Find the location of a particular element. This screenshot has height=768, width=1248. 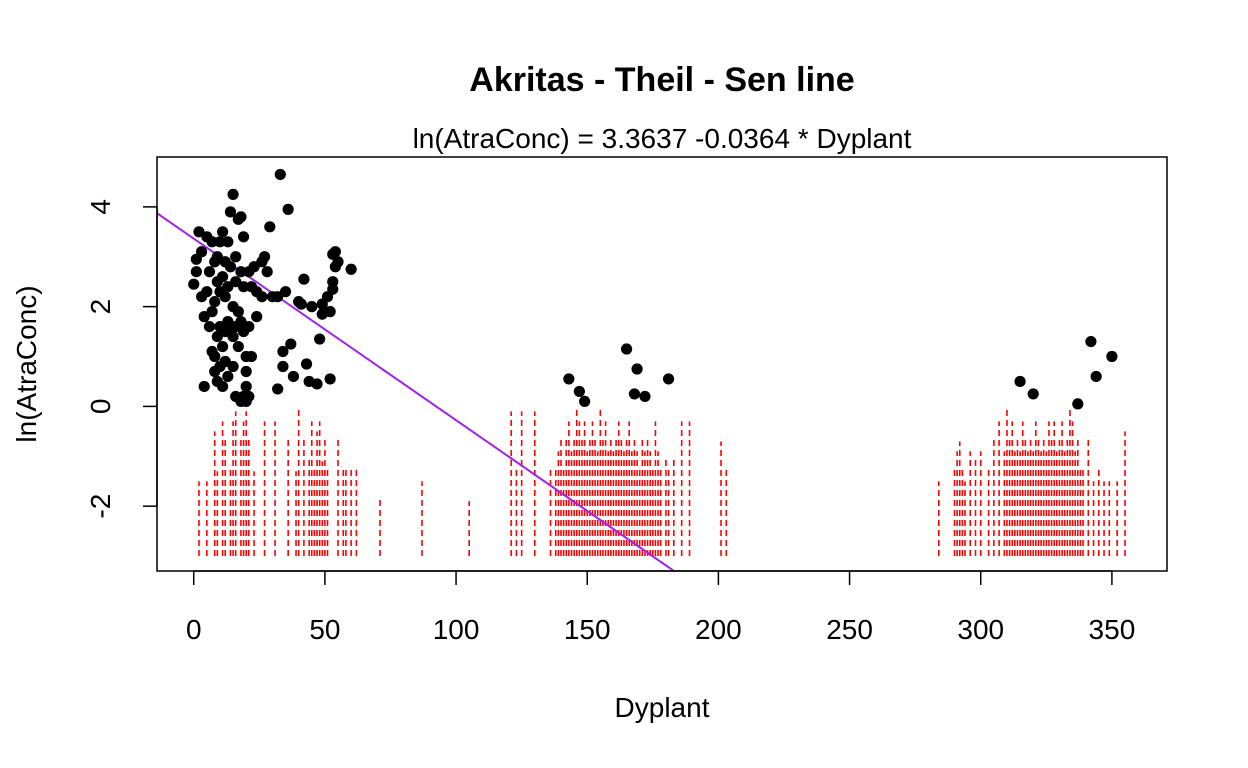

x-tick-label: 100 is located at coordinates (456, 629).